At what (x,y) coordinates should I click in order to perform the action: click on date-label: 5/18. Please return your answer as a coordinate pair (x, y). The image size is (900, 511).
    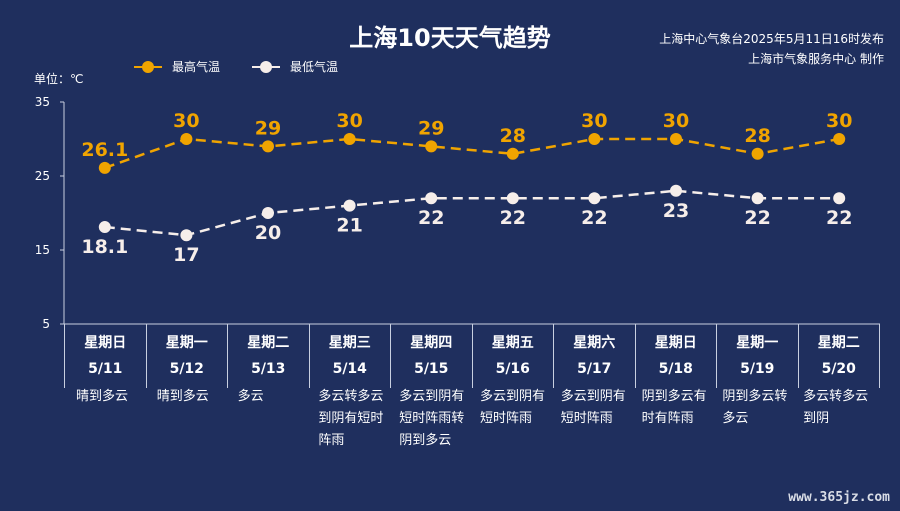
    Looking at the image, I should click on (675, 369).